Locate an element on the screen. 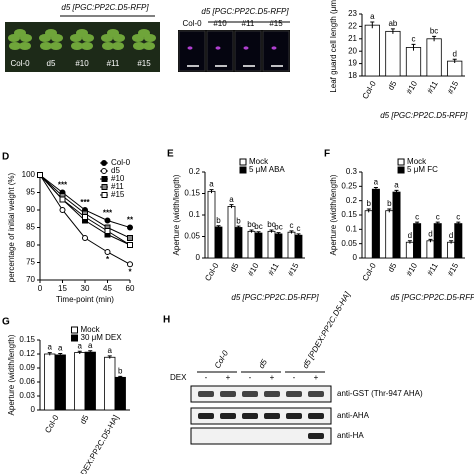 The width and height of the screenshot is (474, 474). y-tick-label: 100 is located at coordinates (29, 174).